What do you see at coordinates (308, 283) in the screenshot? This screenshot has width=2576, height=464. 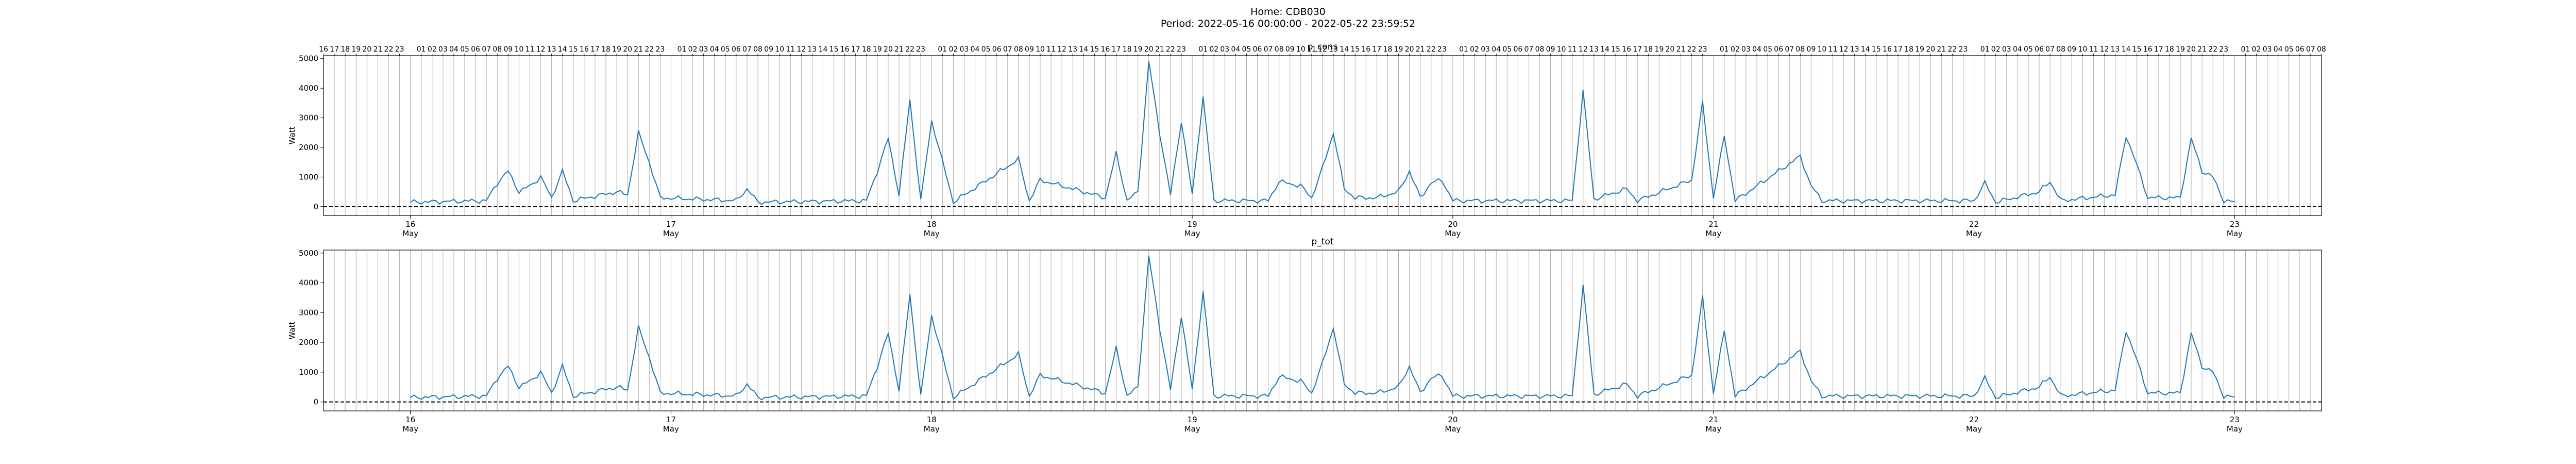 I see `y-tick-label: 4000` at bounding box center [308, 283].